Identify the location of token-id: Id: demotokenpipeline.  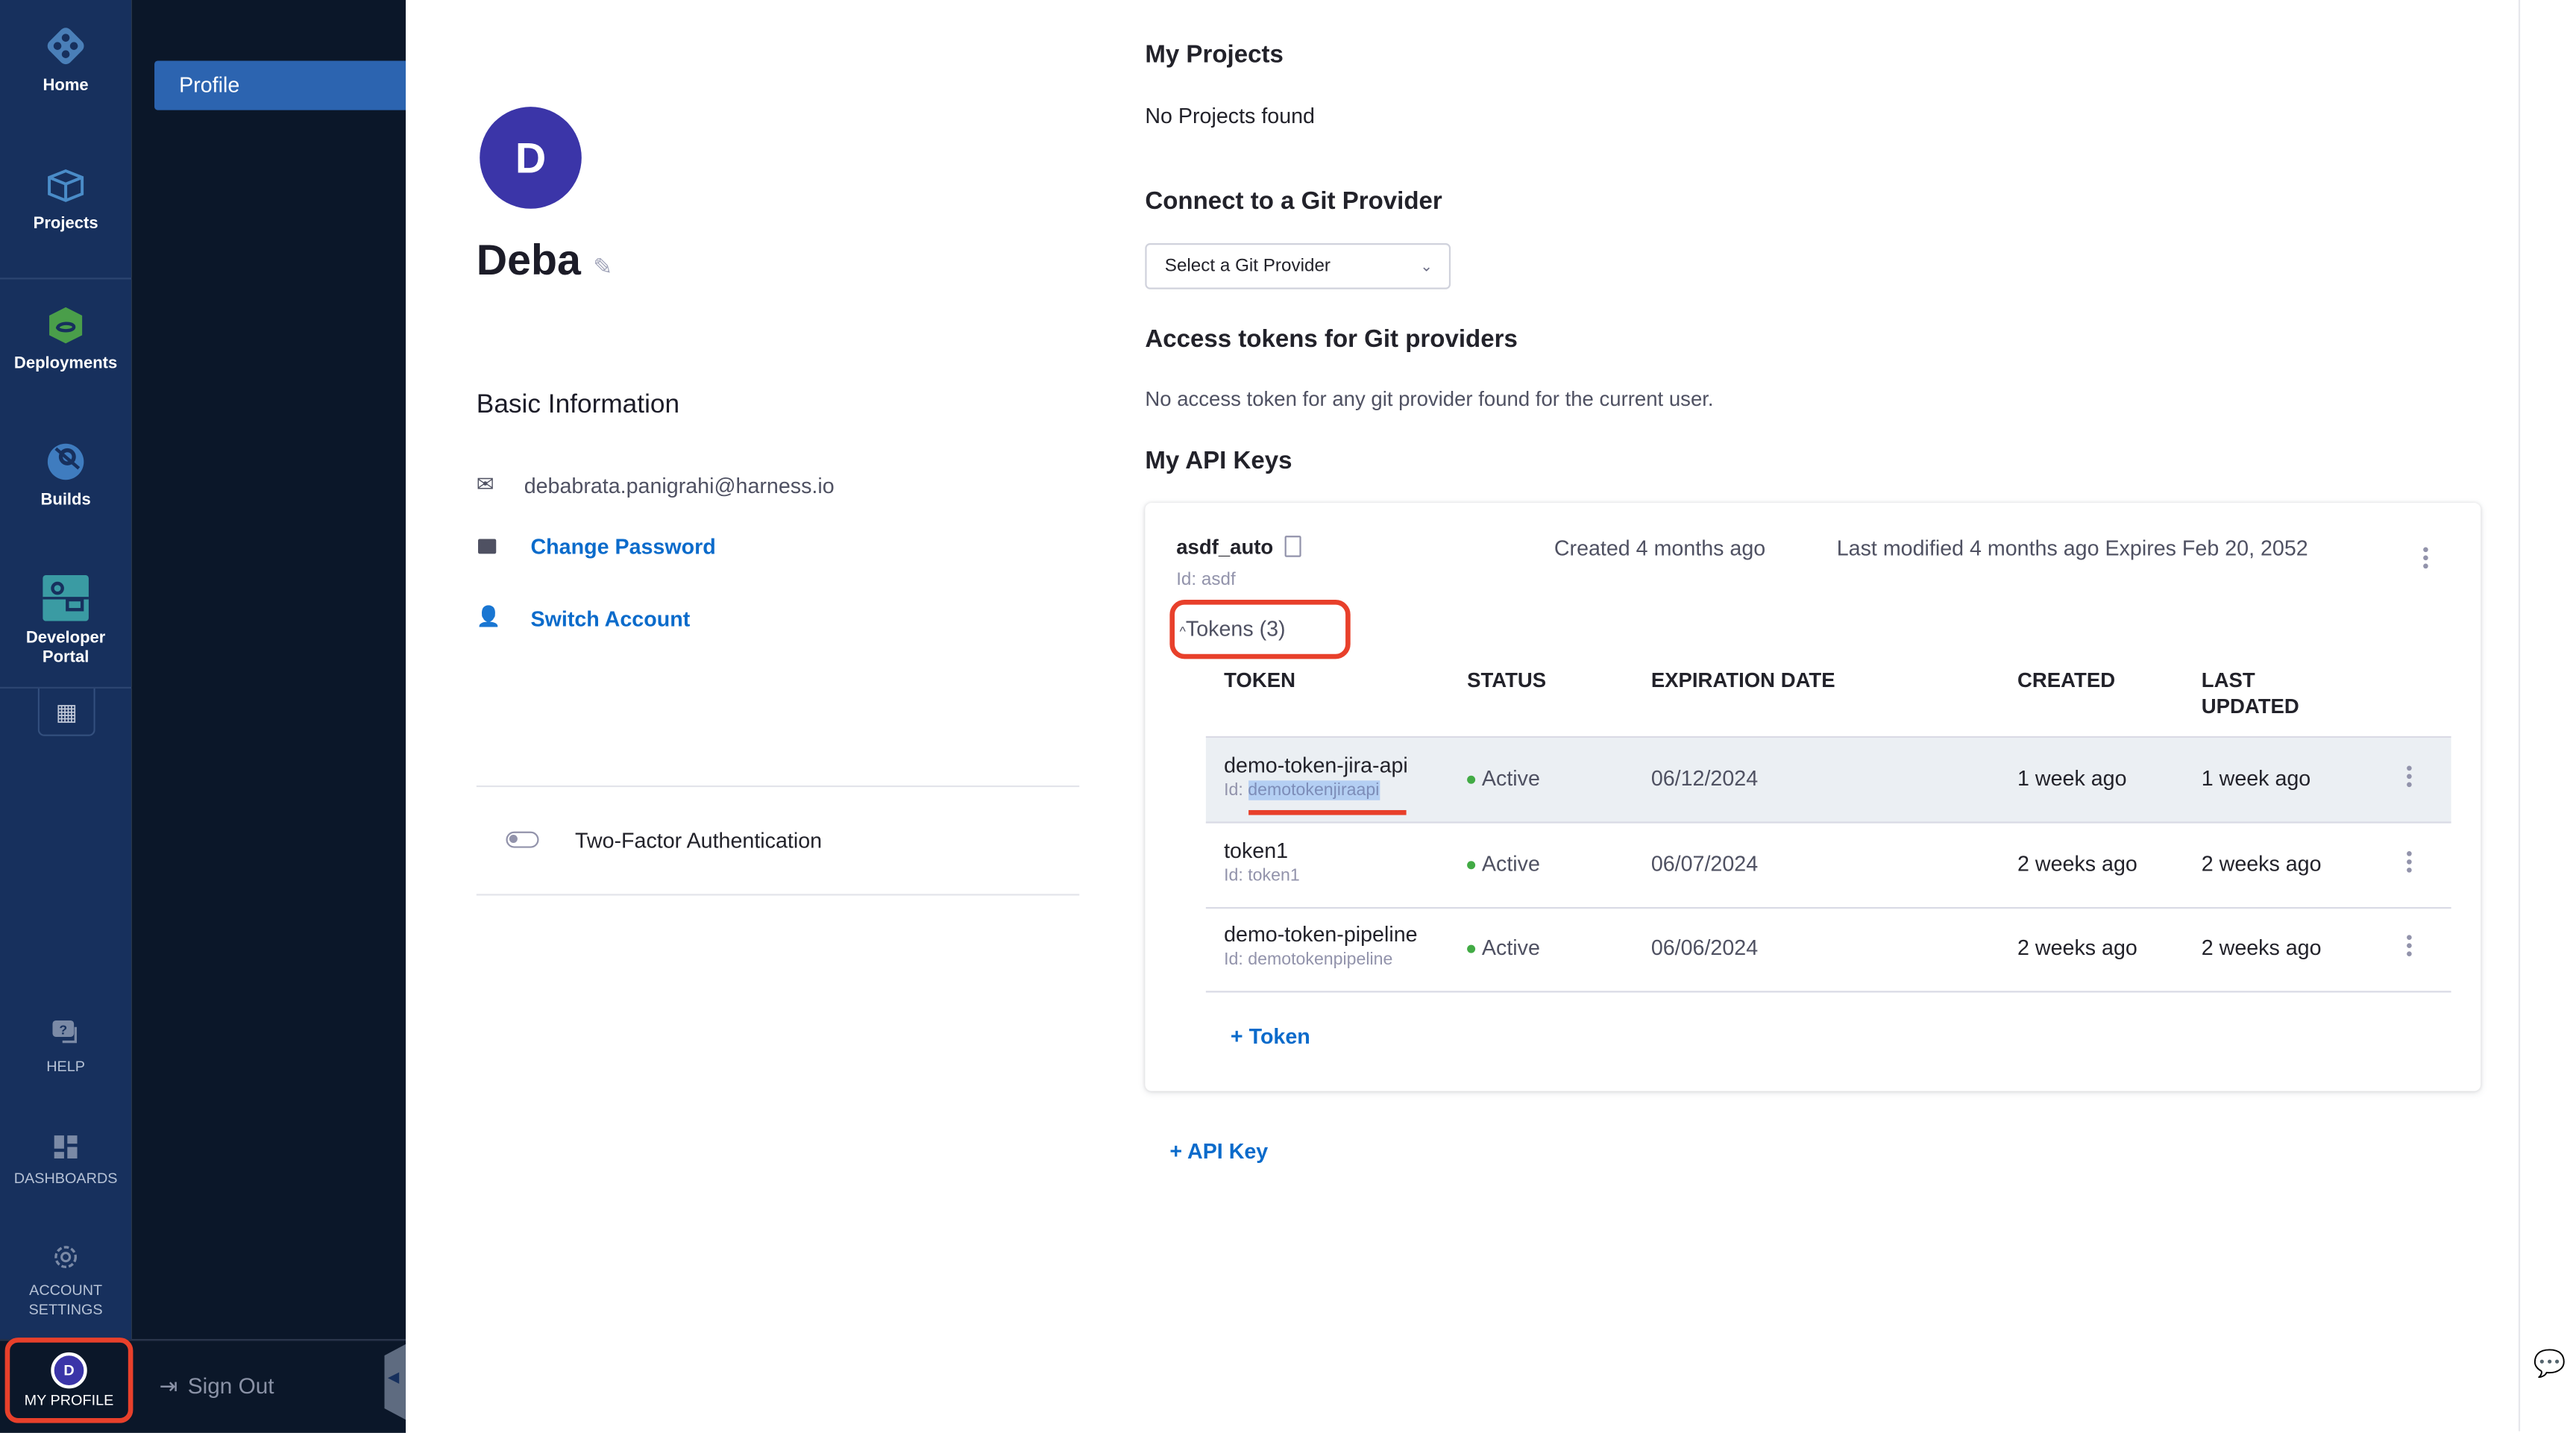
(1309, 960).